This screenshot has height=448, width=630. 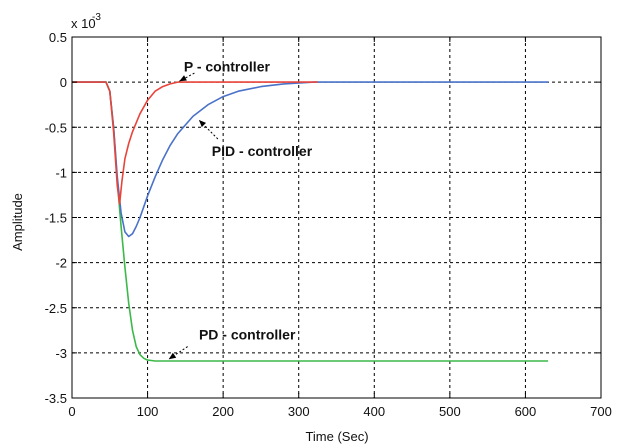 I want to click on x-tick-label: 200, so click(x=223, y=411).